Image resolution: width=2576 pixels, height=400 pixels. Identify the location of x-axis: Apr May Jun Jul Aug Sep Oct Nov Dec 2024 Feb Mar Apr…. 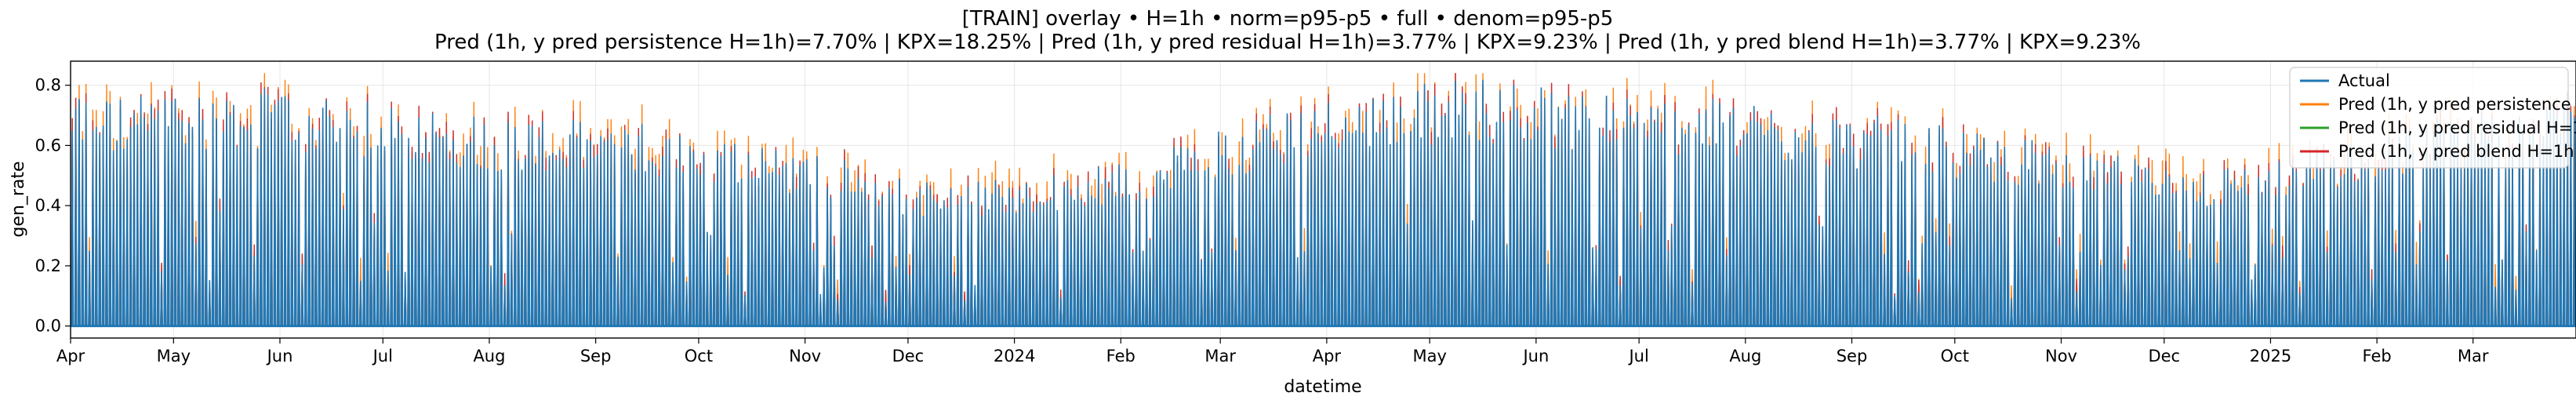
(1272, 351).